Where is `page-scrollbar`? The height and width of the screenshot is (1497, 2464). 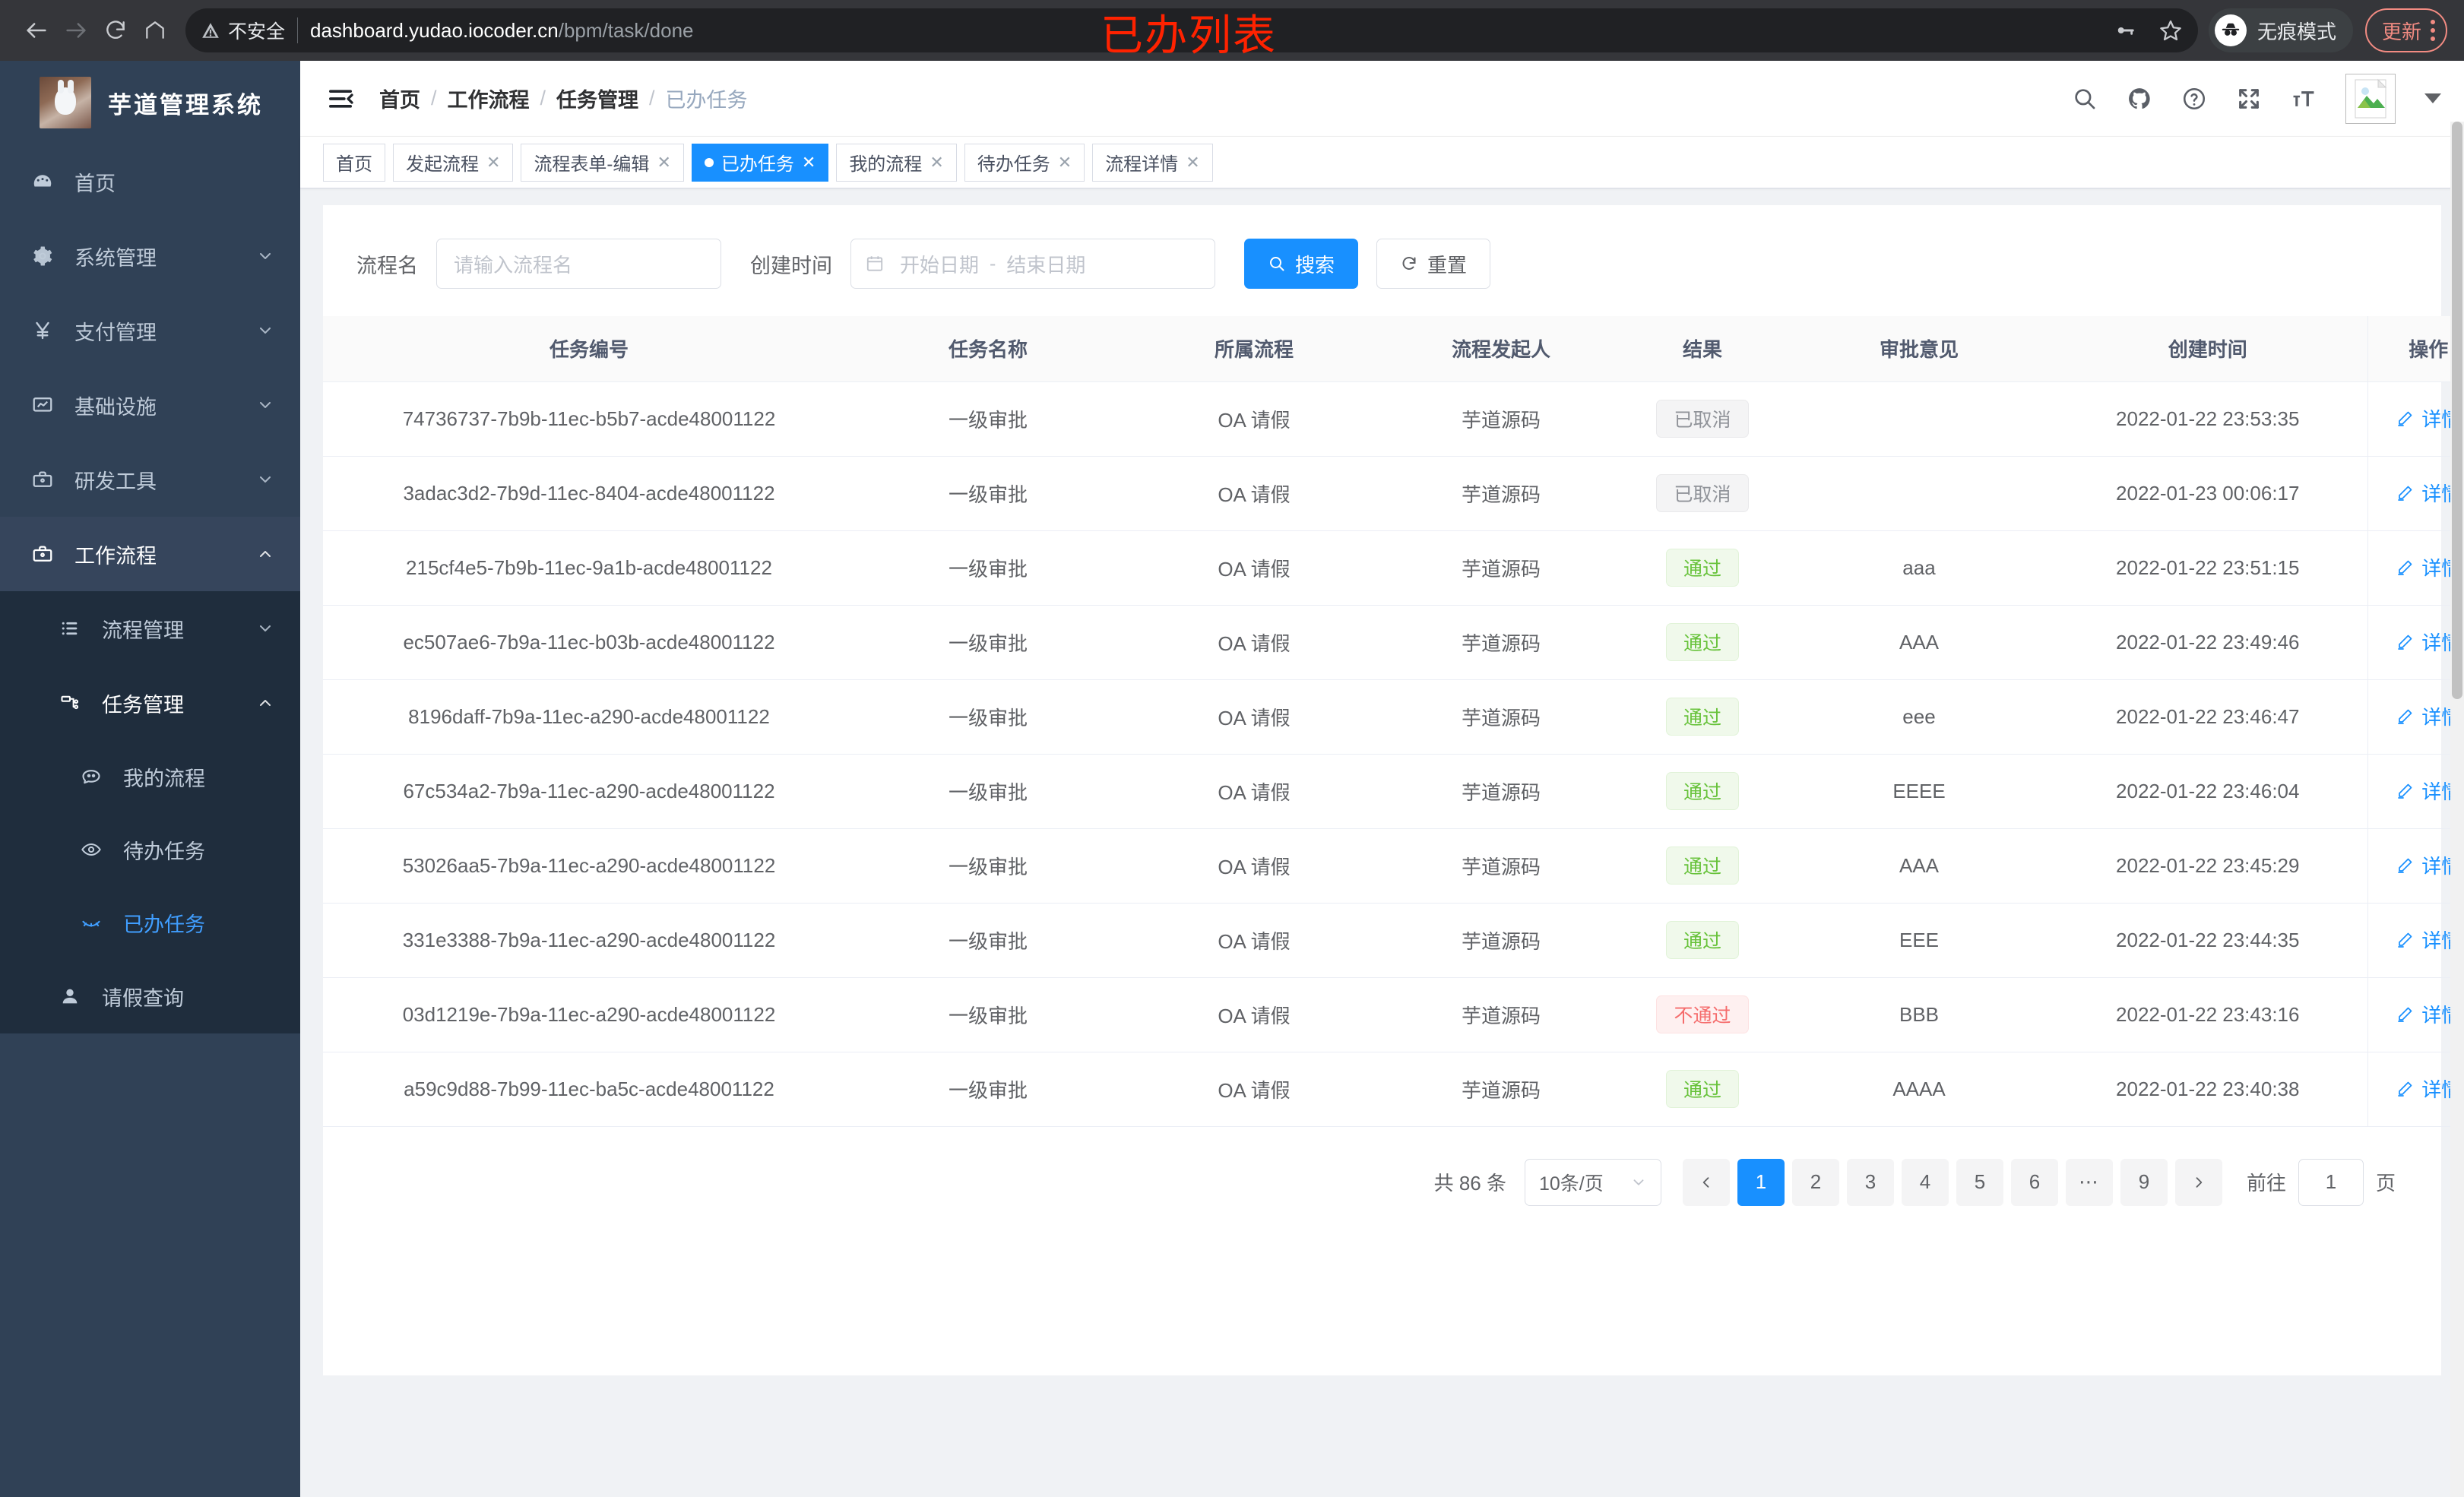 page-scrollbar is located at coordinates (2457, 810).